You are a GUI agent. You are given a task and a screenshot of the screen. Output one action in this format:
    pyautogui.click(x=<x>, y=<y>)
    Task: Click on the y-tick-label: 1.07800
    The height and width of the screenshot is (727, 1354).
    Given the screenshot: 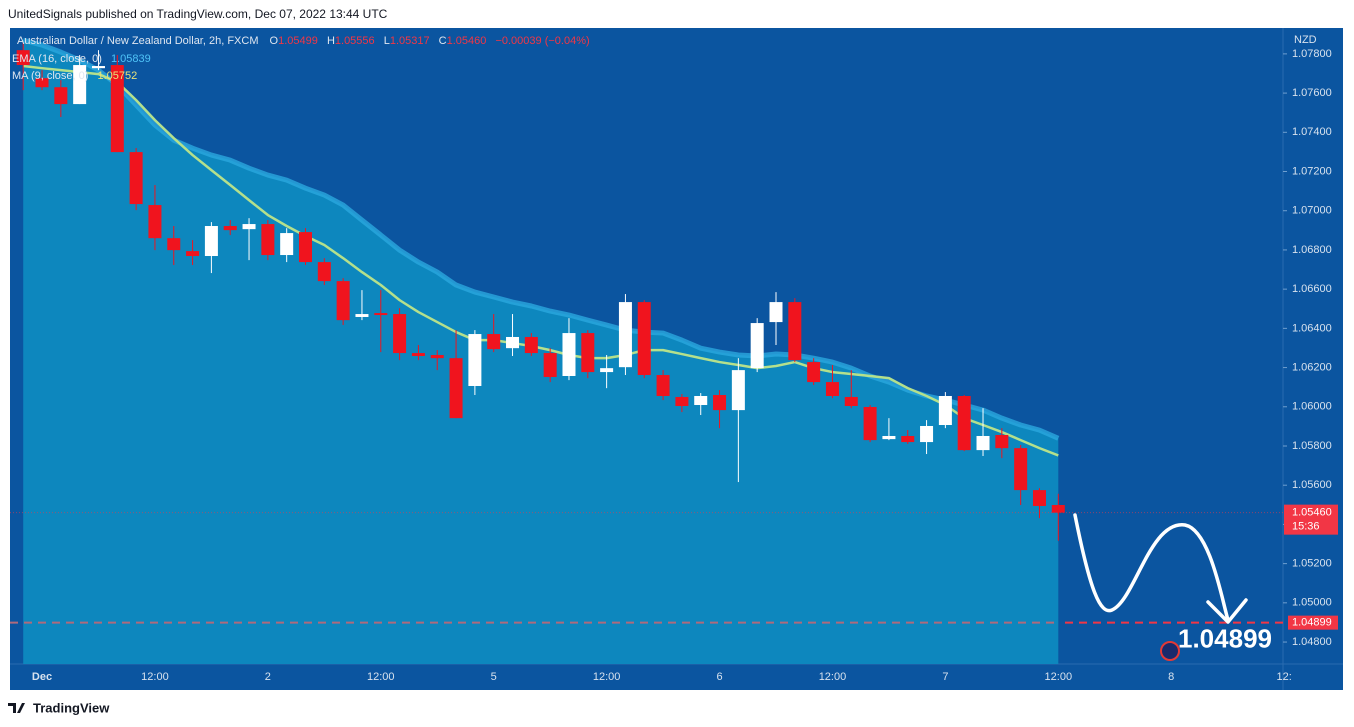 What is the action you would take?
    pyautogui.click(x=1312, y=54)
    